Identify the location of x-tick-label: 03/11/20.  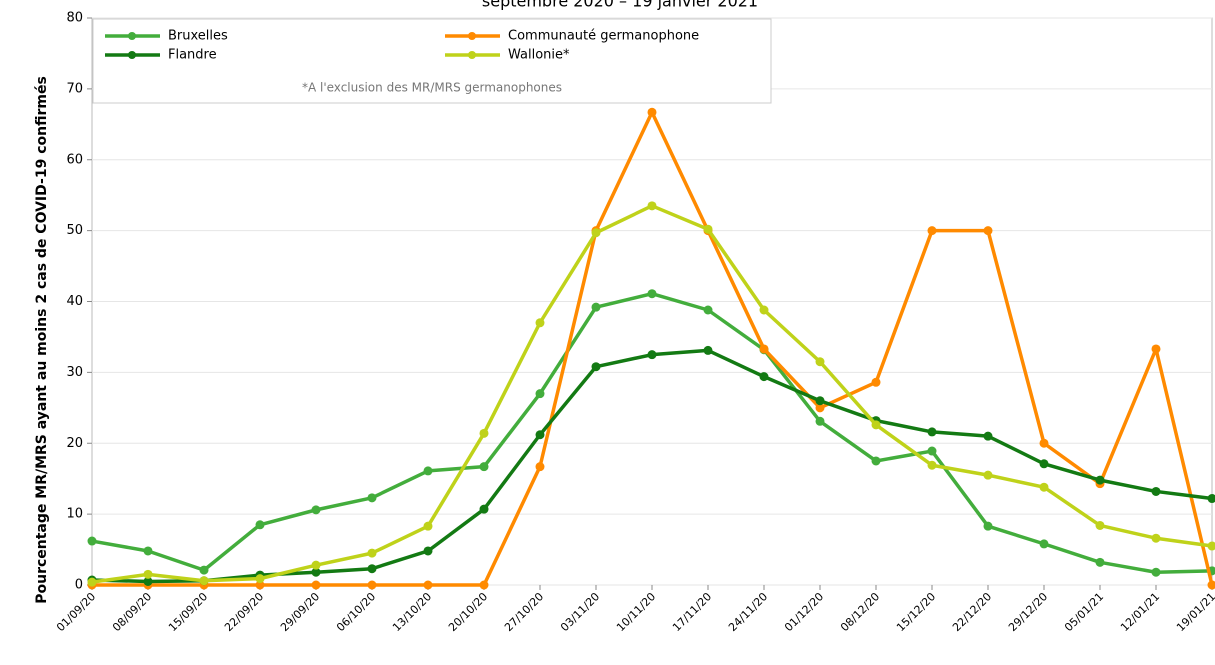
(580, 612).